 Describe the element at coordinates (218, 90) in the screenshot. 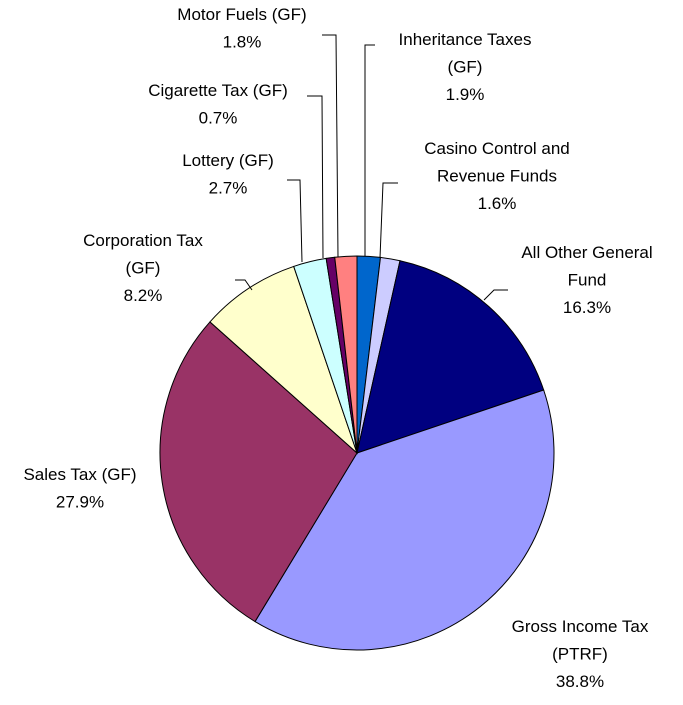

I see `category-label: Cigarette Tax (GF)` at that location.